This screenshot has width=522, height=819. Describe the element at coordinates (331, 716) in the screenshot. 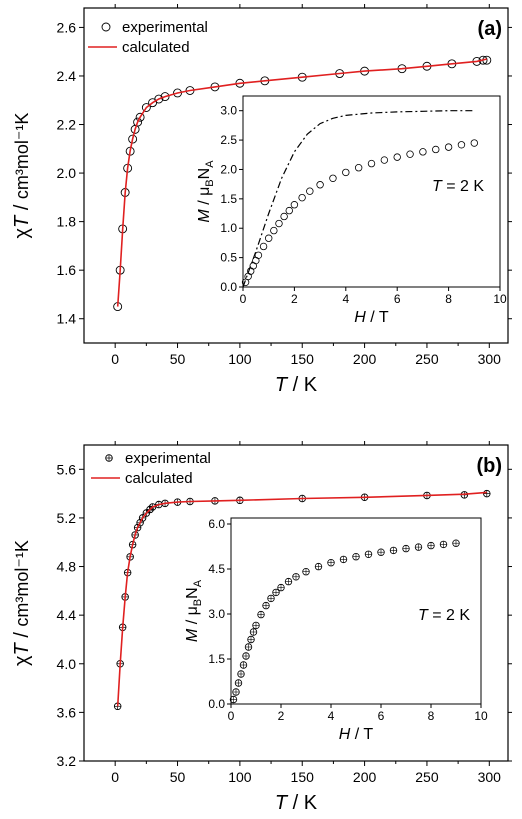

I see `inset-x-tick-label: 4` at that location.